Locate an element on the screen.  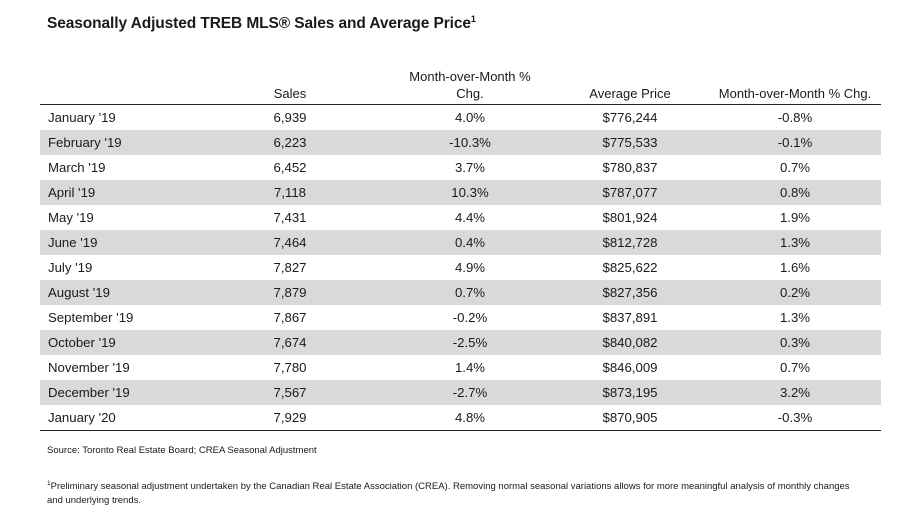
cell-mom-sales: -2.5% is located at coordinates (470, 342).